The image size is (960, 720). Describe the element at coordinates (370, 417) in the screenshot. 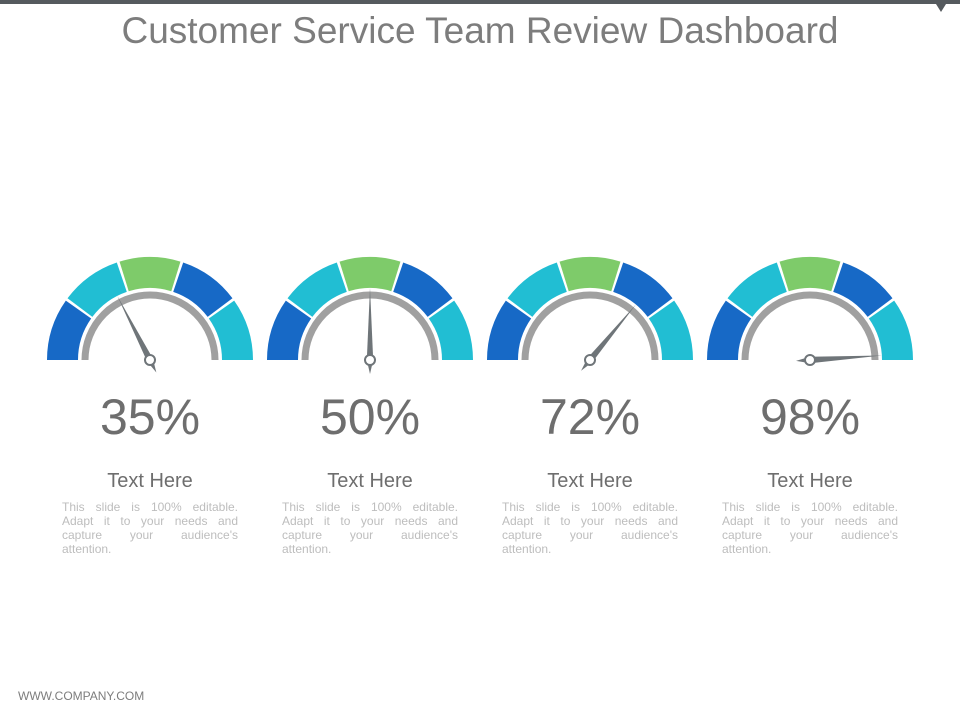

I see `gauge-value: 50%` at that location.